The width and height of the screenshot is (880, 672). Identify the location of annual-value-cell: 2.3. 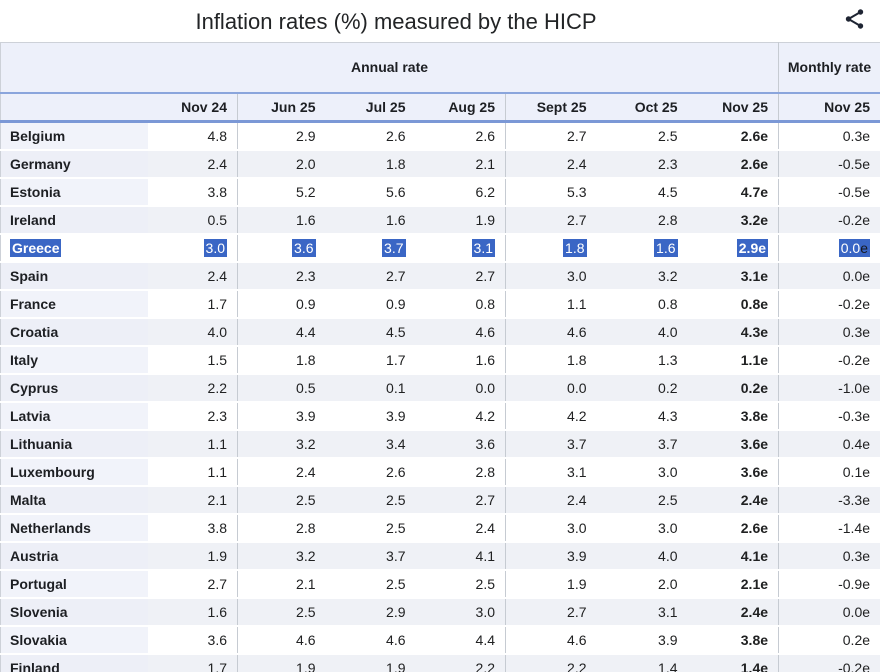
(642, 164).